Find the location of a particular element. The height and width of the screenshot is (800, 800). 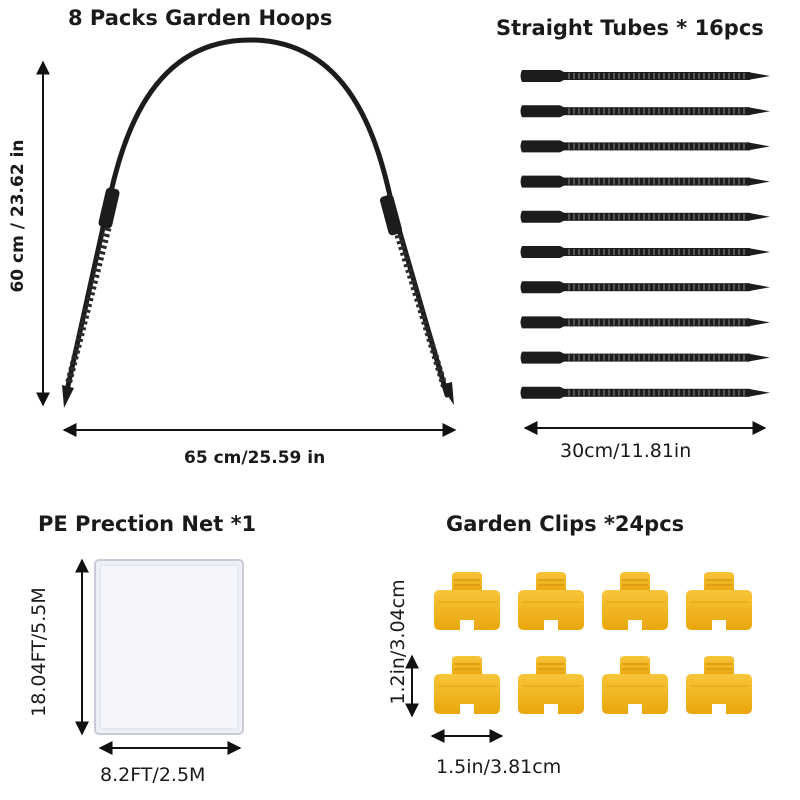

tube-length-label: 30cm/11.81in is located at coordinates (626, 451).